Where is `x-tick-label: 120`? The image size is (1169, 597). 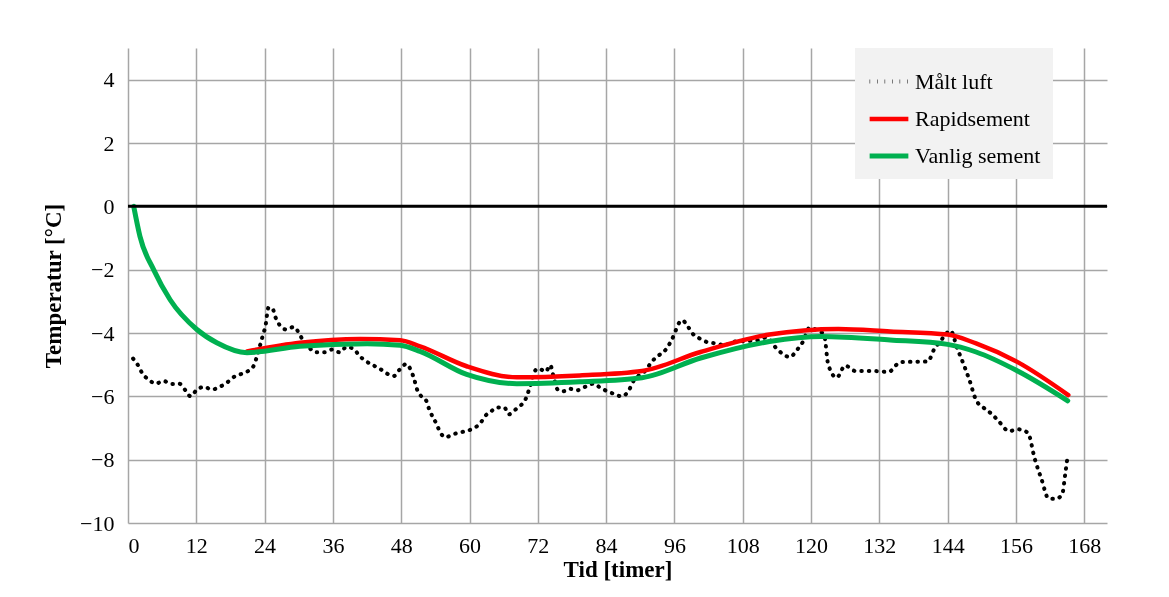
x-tick-label: 120 is located at coordinates (812, 545).